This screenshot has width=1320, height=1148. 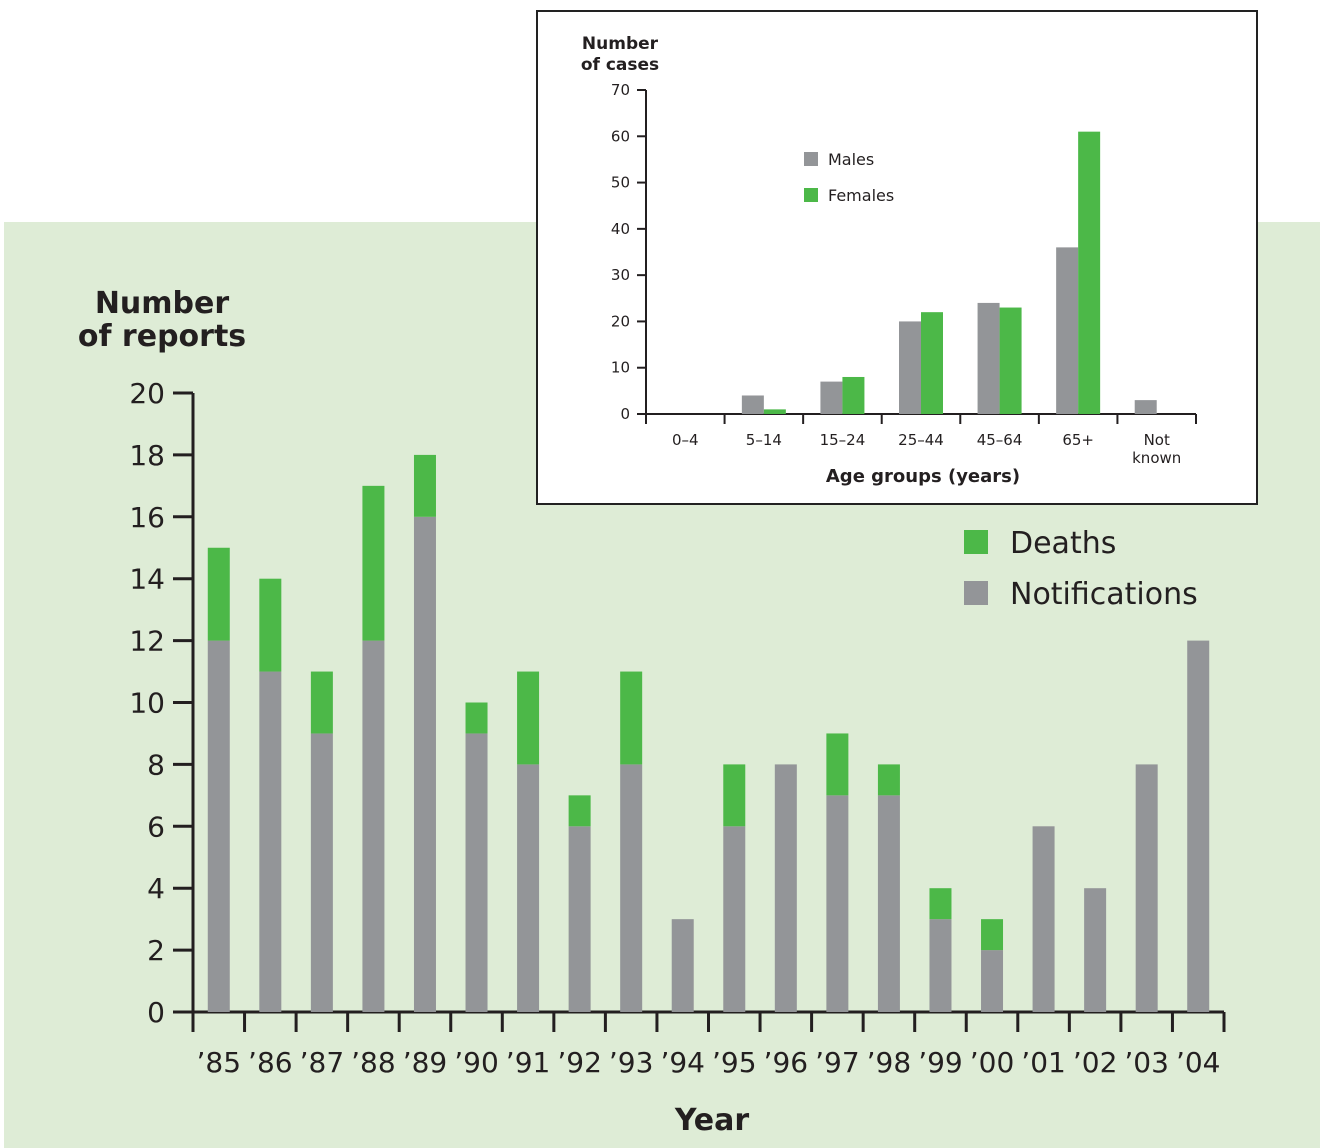 I want to click on y-tick-label: 0, so click(x=156, y=1012).